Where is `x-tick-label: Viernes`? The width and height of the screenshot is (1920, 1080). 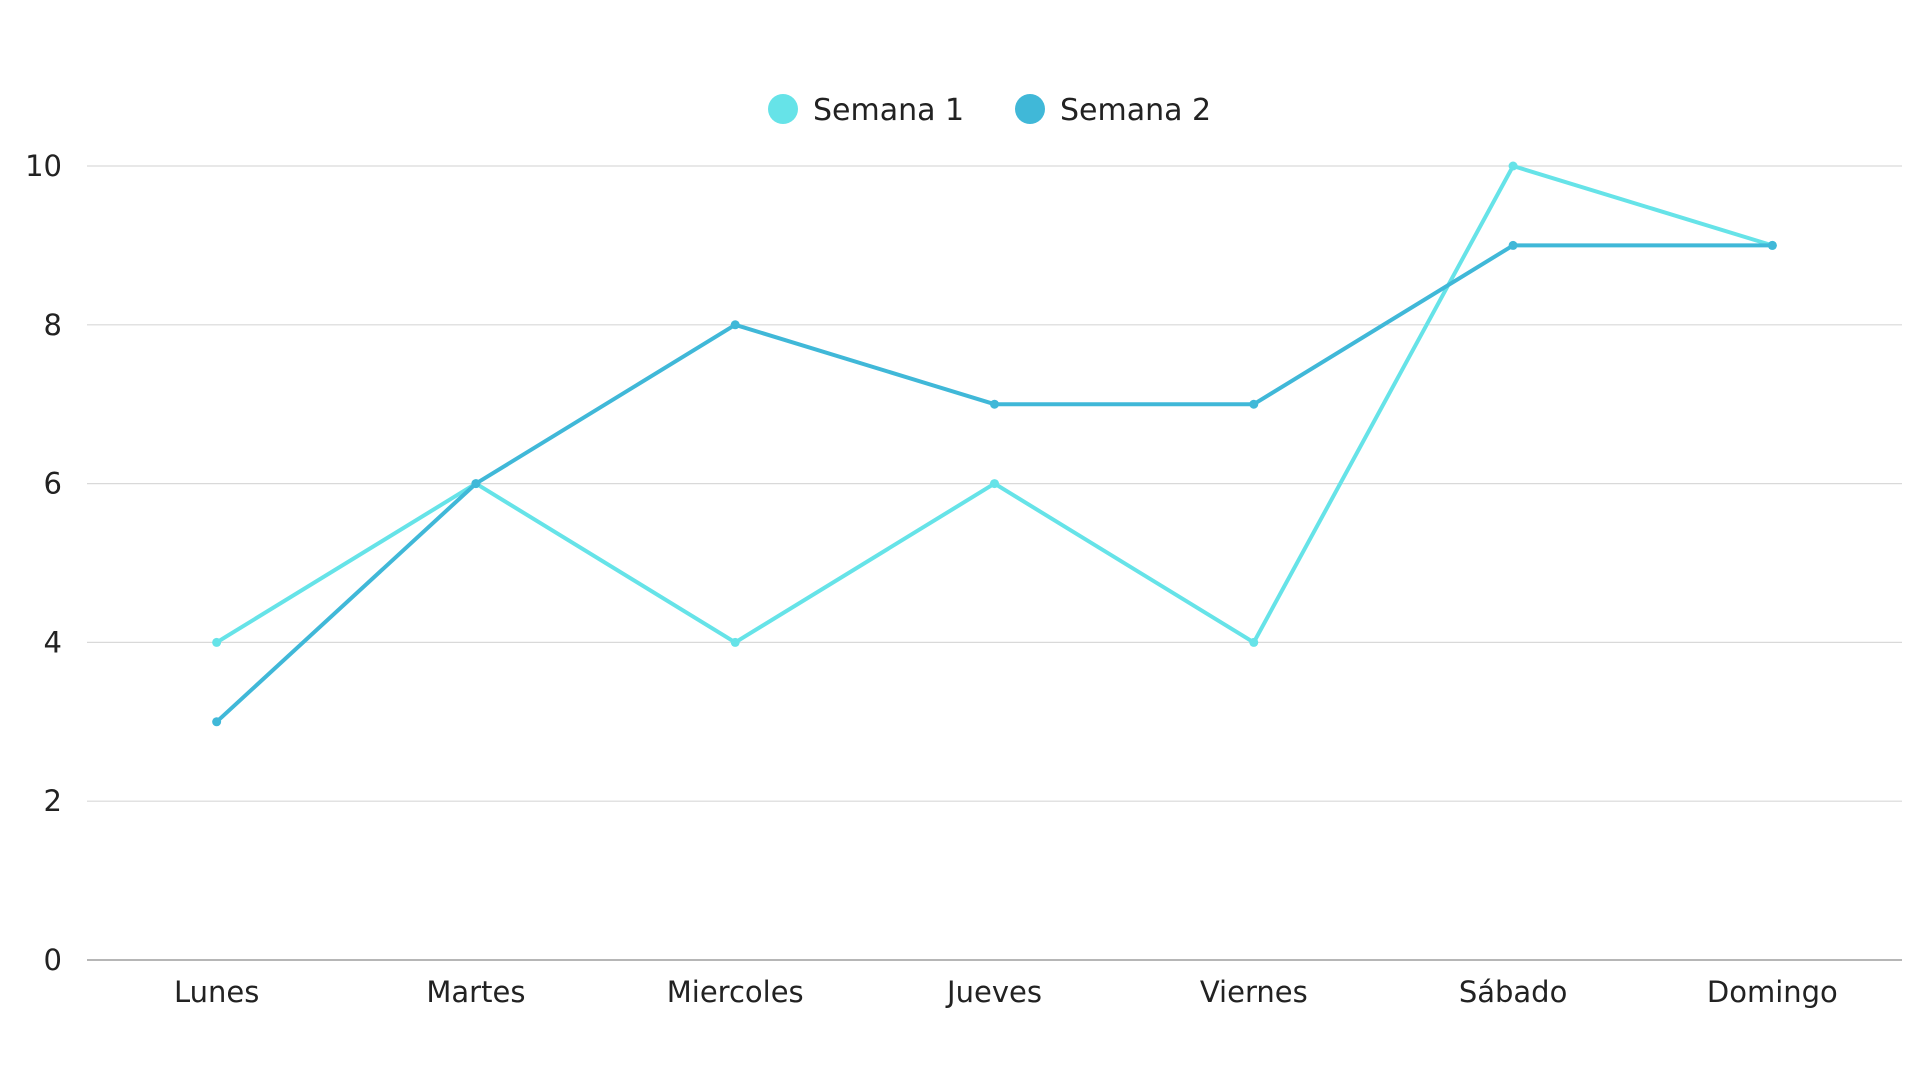
x-tick-label: Viernes is located at coordinates (1254, 992).